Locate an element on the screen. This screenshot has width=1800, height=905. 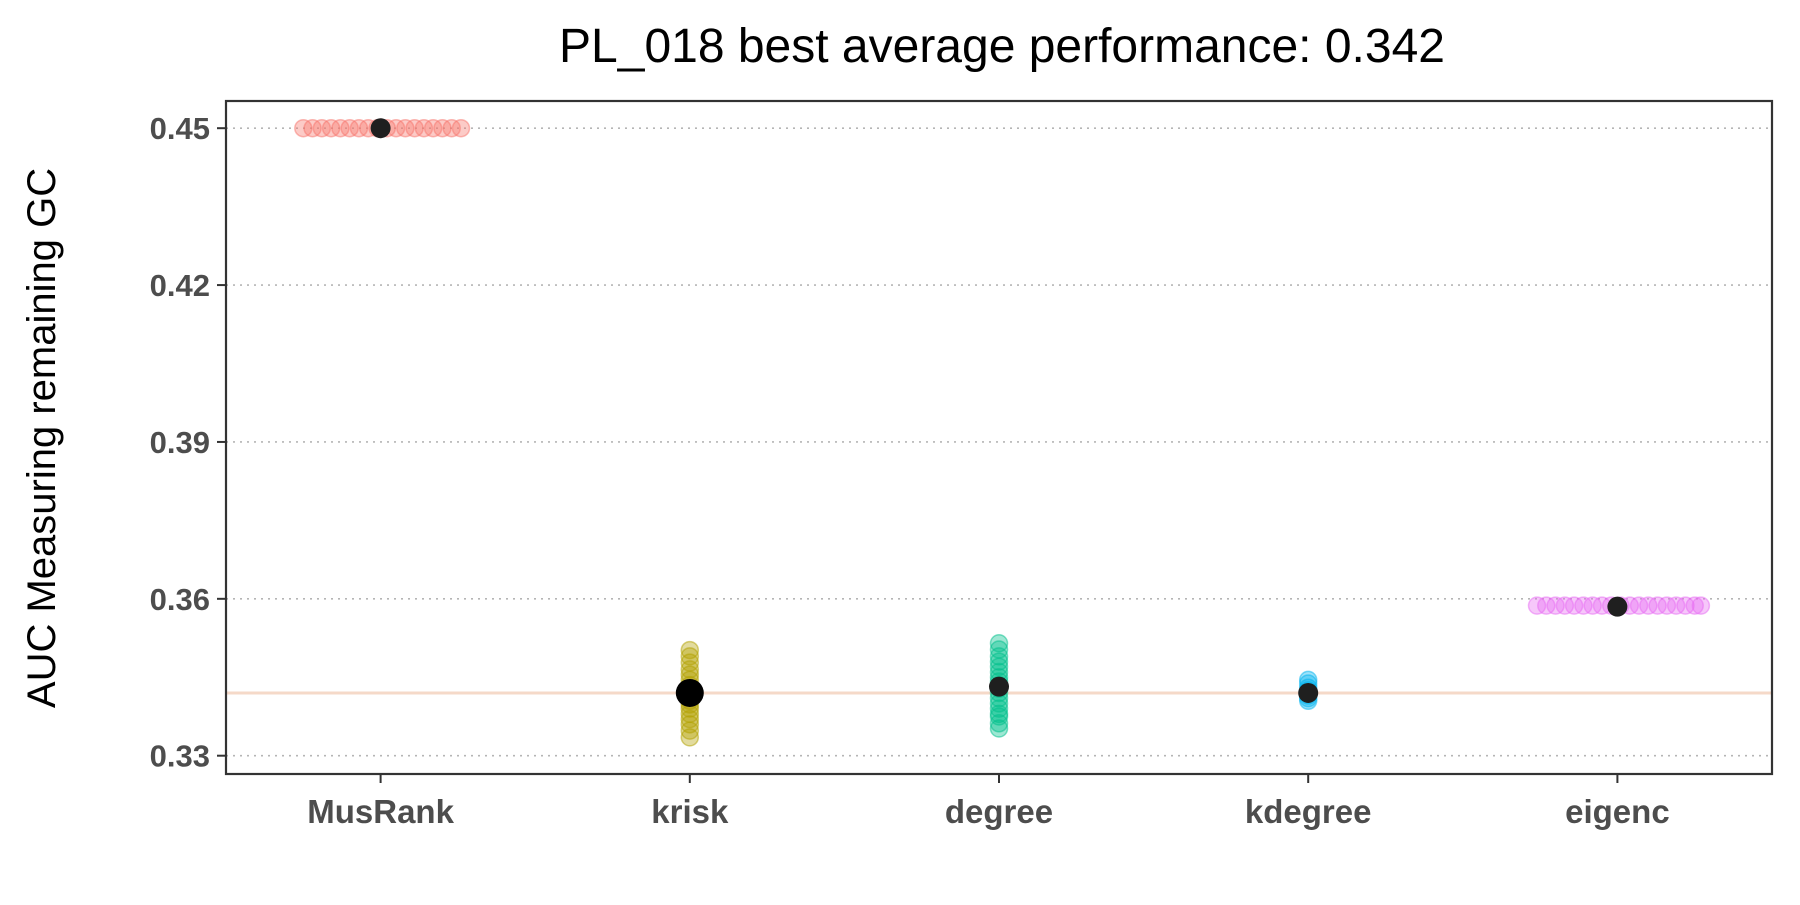
x-tick-label: degree is located at coordinates (999, 811).